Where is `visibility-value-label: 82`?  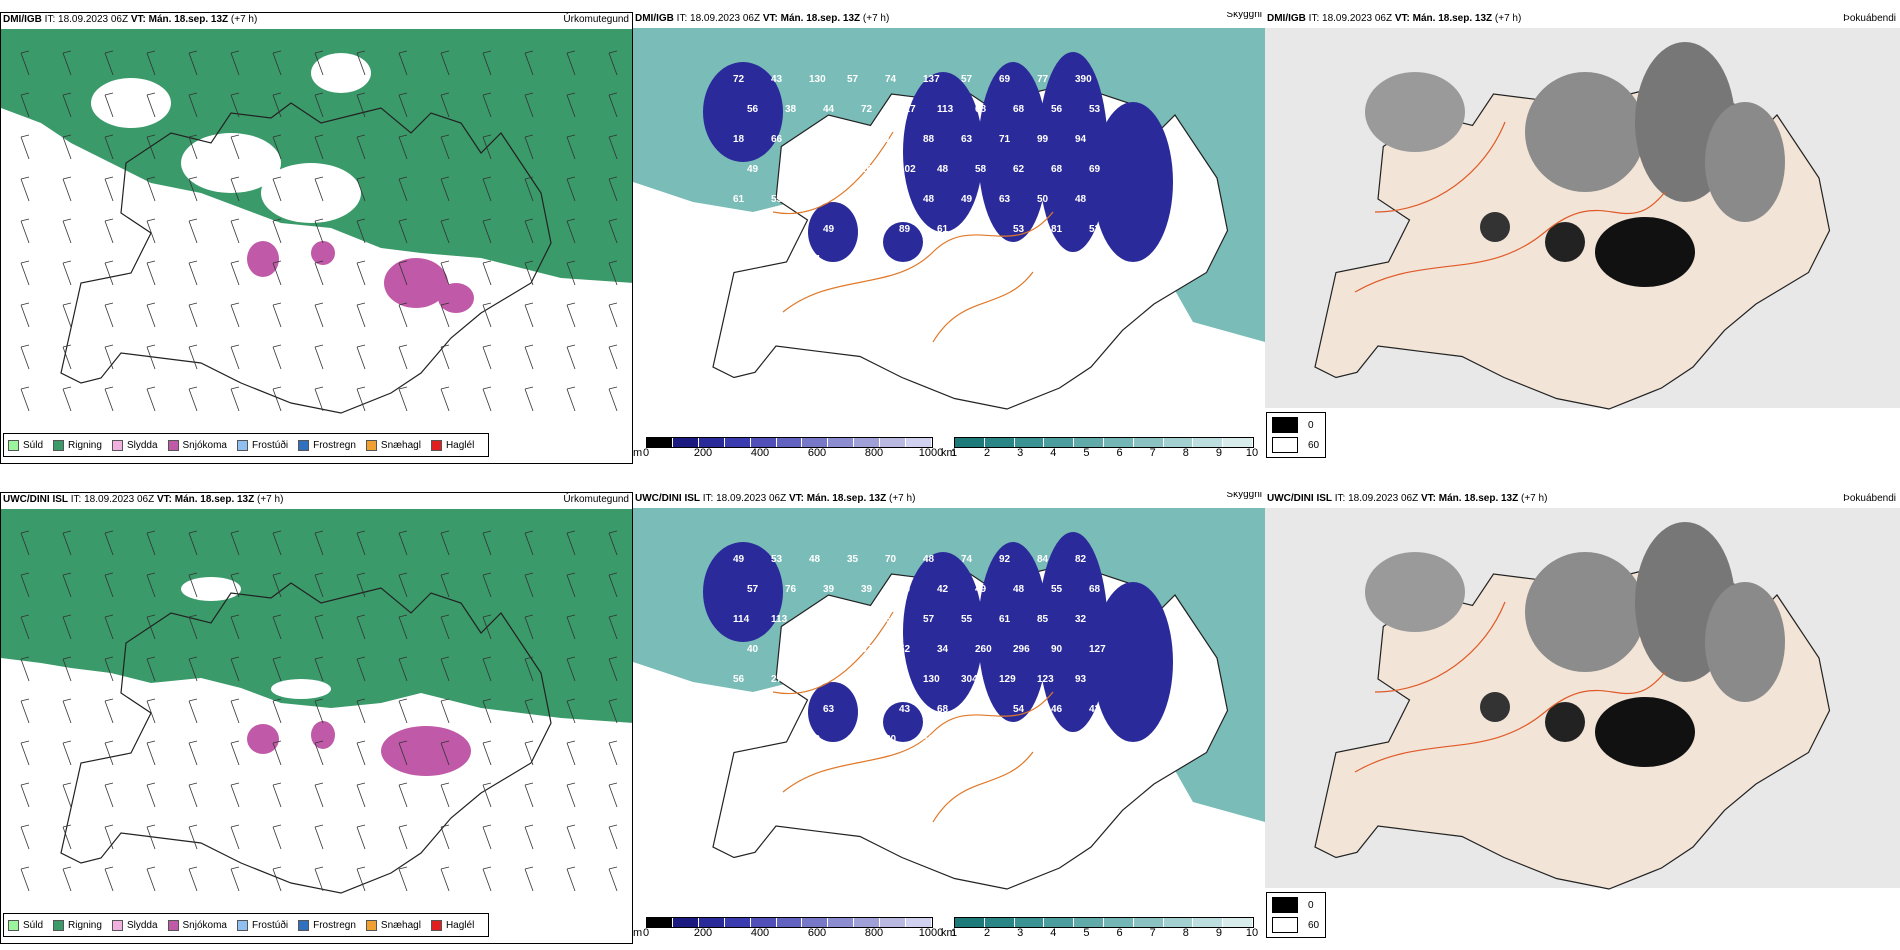 visibility-value-label: 82 is located at coordinates (1081, 559).